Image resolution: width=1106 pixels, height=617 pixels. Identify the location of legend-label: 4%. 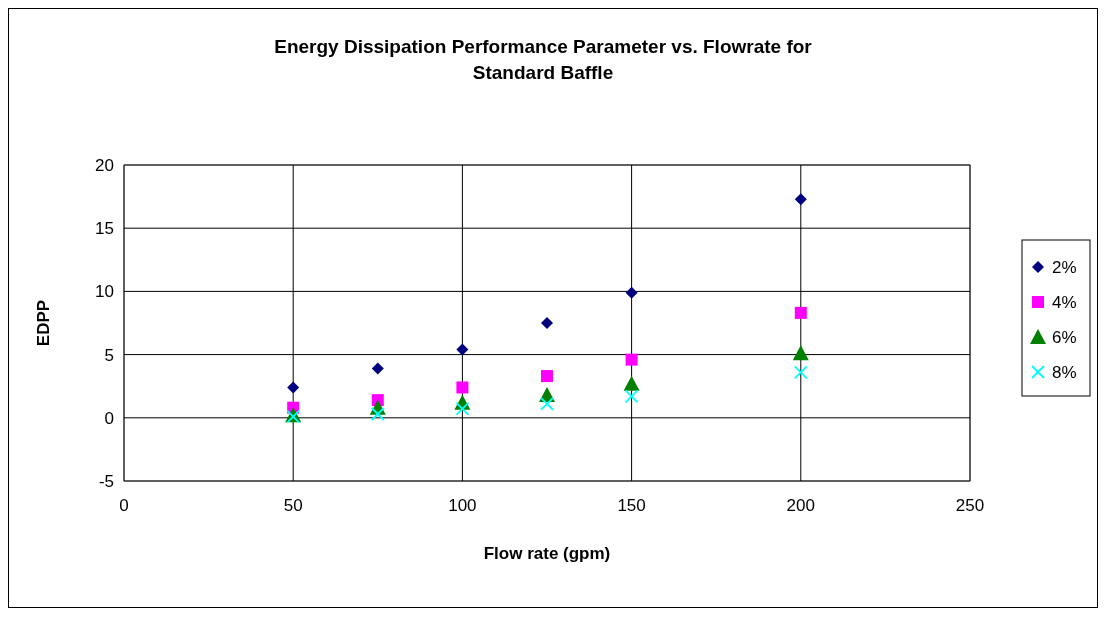
(1064, 302).